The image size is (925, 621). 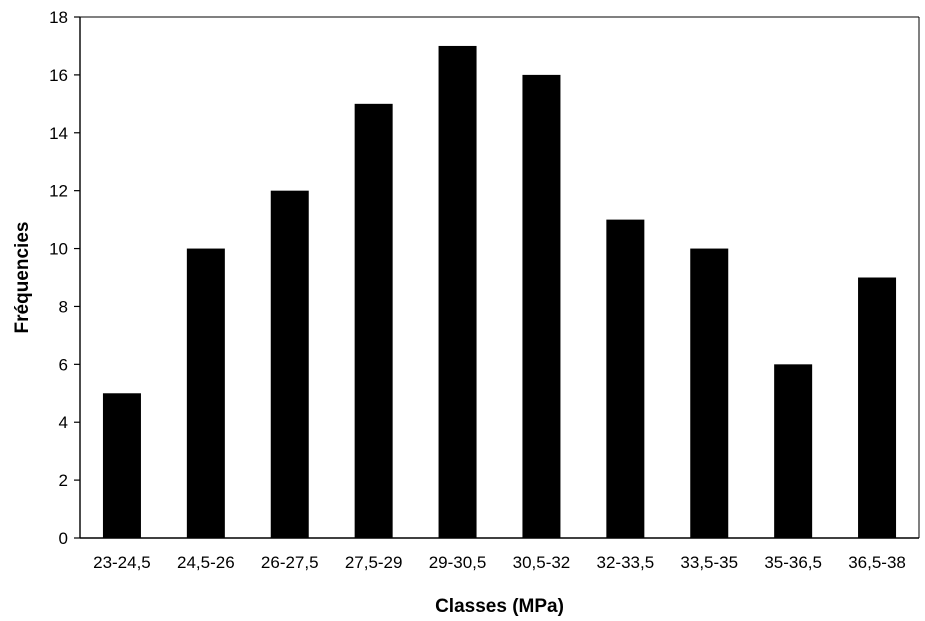 What do you see at coordinates (22, 278) in the screenshot?
I see `y-axis-title: Fréquencies` at bounding box center [22, 278].